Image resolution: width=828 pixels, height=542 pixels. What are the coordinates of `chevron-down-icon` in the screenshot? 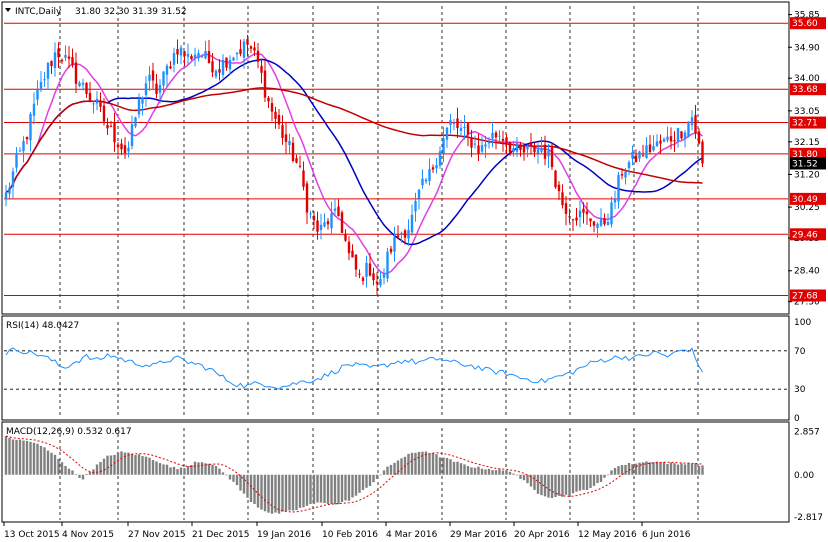 It's located at (8, 10).